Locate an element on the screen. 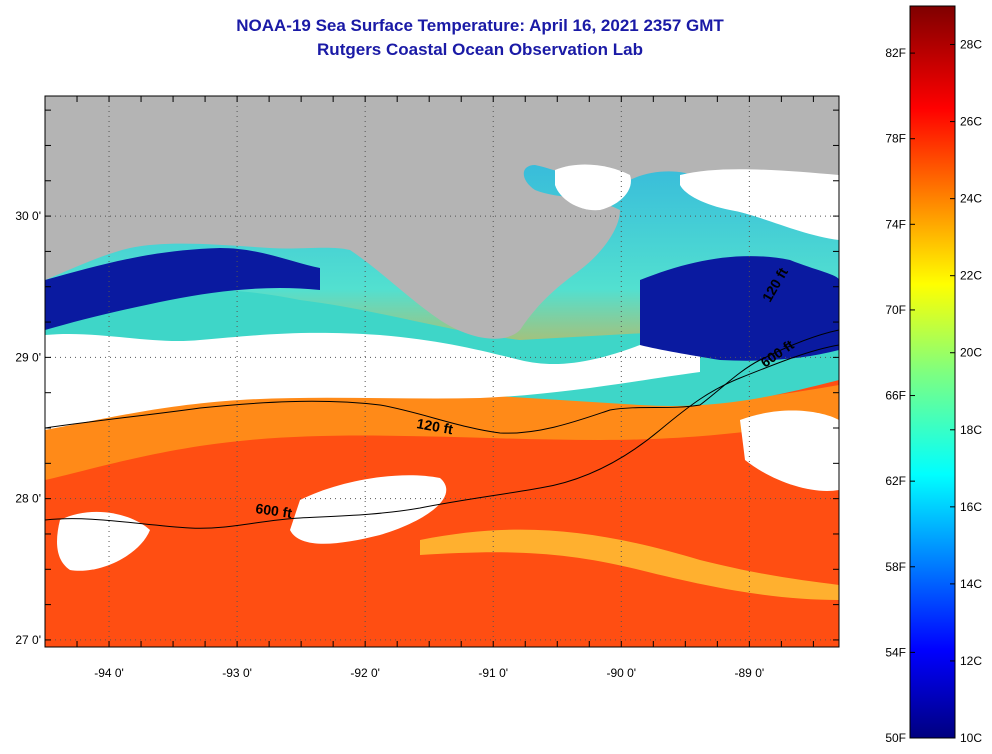 This screenshot has width=992, height=754. lon-tick-label: -89 0' is located at coordinates (750, 673).